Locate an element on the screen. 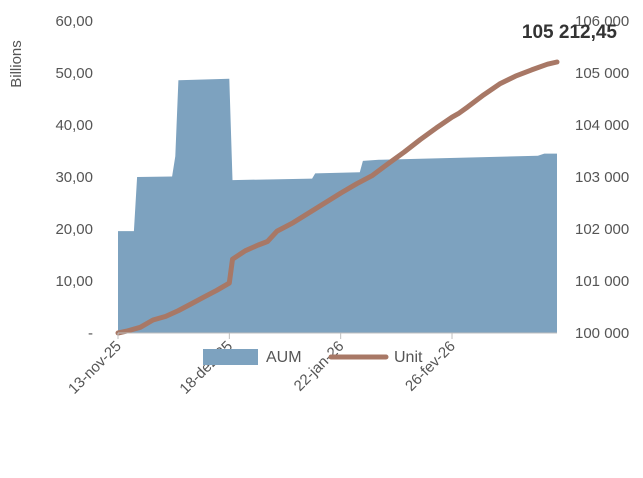  y-left-tick-label: 40,00 is located at coordinates (74, 125).